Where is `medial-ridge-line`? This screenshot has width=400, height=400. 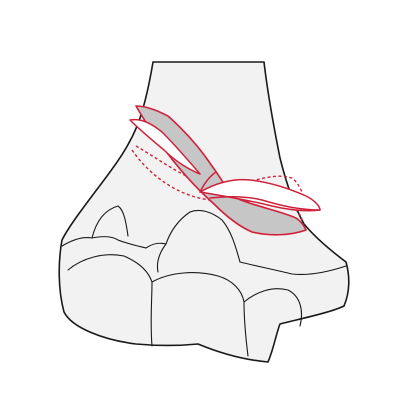 medial-ridge-line is located at coordinates (110, 222).